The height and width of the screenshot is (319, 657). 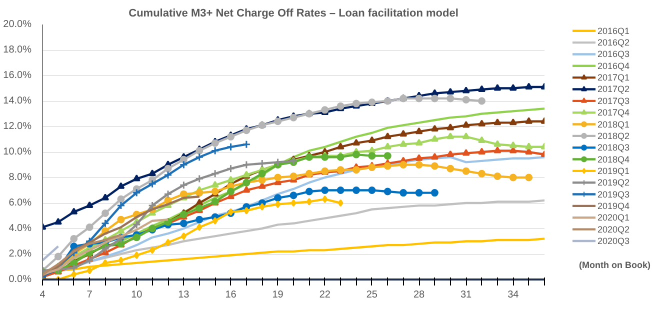 I want to click on legend-label: 2017Q2, so click(x=614, y=89).